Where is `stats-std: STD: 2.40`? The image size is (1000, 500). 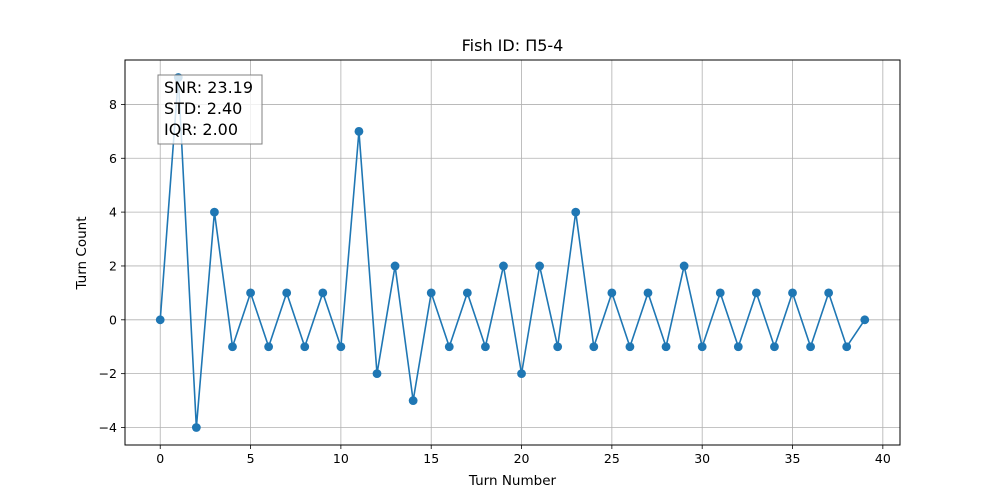 stats-std: STD: 2.40 is located at coordinates (203, 108).